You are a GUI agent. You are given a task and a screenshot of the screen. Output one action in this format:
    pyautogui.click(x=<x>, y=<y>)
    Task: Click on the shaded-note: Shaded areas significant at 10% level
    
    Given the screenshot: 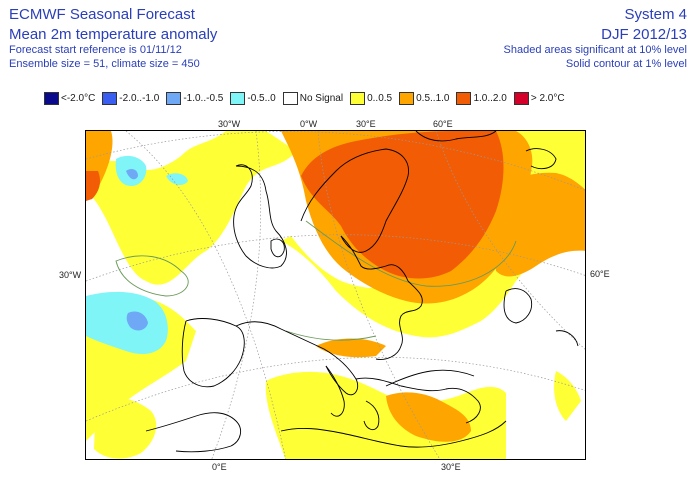 What is the action you would take?
    pyautogui.click(x=595, y=50)
    